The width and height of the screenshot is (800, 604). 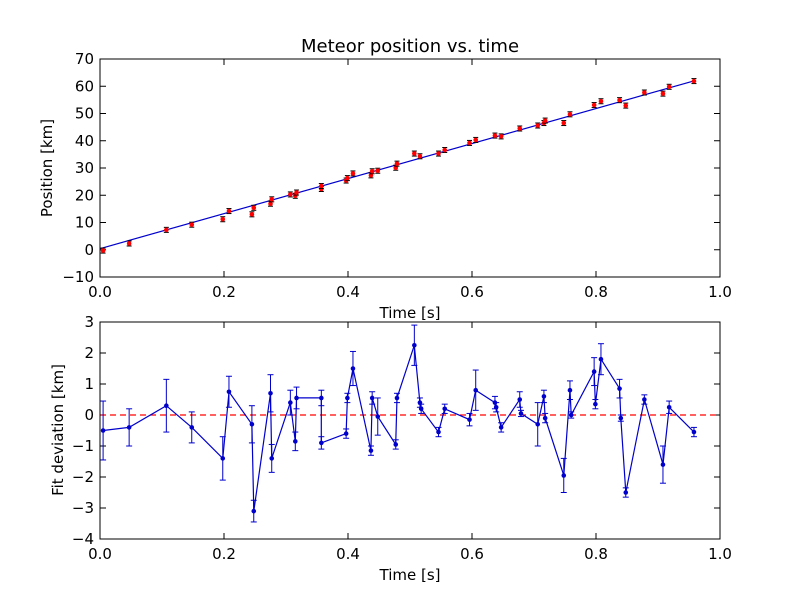 What do you see at coordinates (84, 86) in the screenshot?
I see `position-plot-ytick-label: 60` at bounding box center [84, 86].